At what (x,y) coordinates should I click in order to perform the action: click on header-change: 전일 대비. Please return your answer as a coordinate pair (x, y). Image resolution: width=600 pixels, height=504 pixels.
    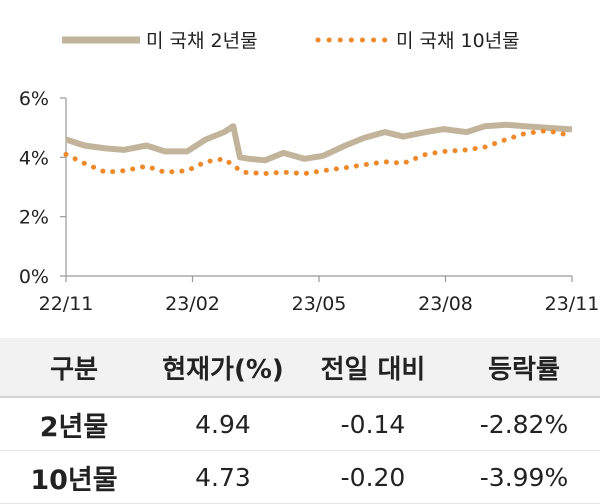
    Looking at the image, I should click on (373, 368).